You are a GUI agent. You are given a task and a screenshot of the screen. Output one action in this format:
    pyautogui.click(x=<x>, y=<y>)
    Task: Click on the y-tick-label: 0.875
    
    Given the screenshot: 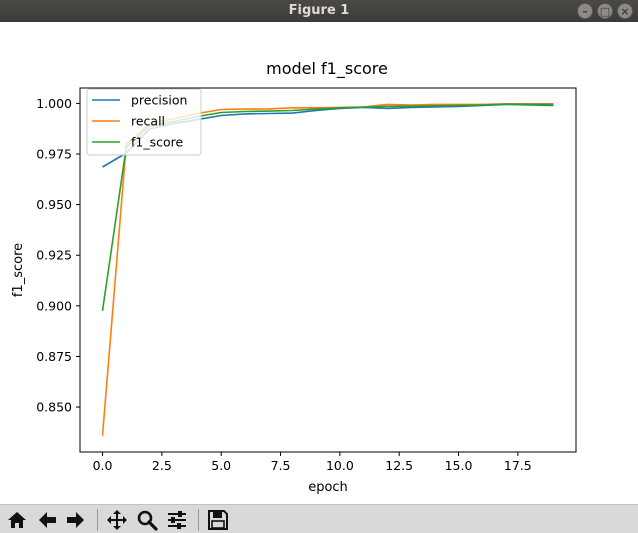 What is the action you would take?
    pyautogui.click(x=54, y=356)
    